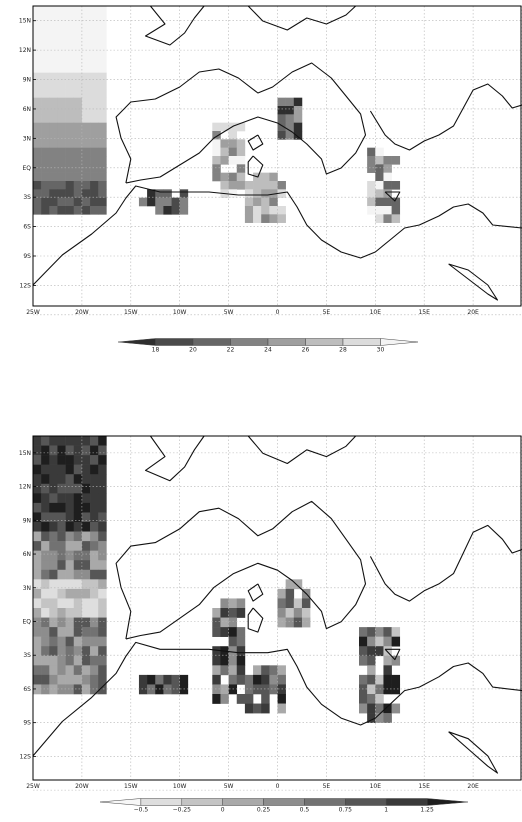 Image resolution: width=522 pixels, height=822 pixels. I want to click on lon-label: 0, so click(278, 312).